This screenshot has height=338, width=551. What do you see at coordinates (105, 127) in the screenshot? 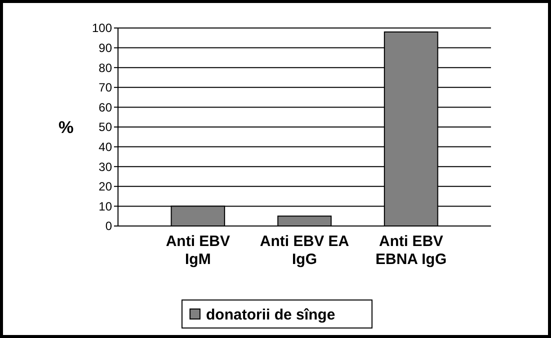
I see `y-tick-label: 50` at bounding box center [105, 127].